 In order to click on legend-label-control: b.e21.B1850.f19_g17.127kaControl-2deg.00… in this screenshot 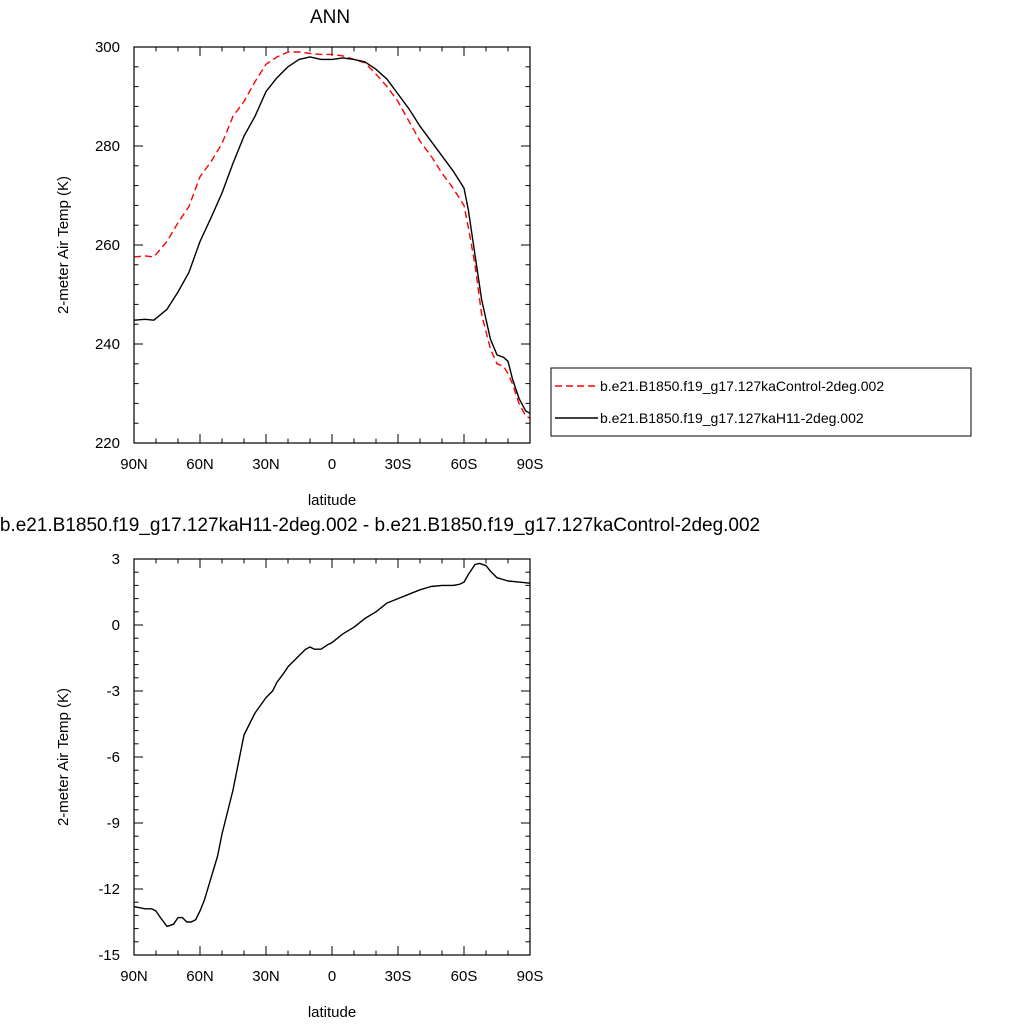, I will do `click(742, 386)`.